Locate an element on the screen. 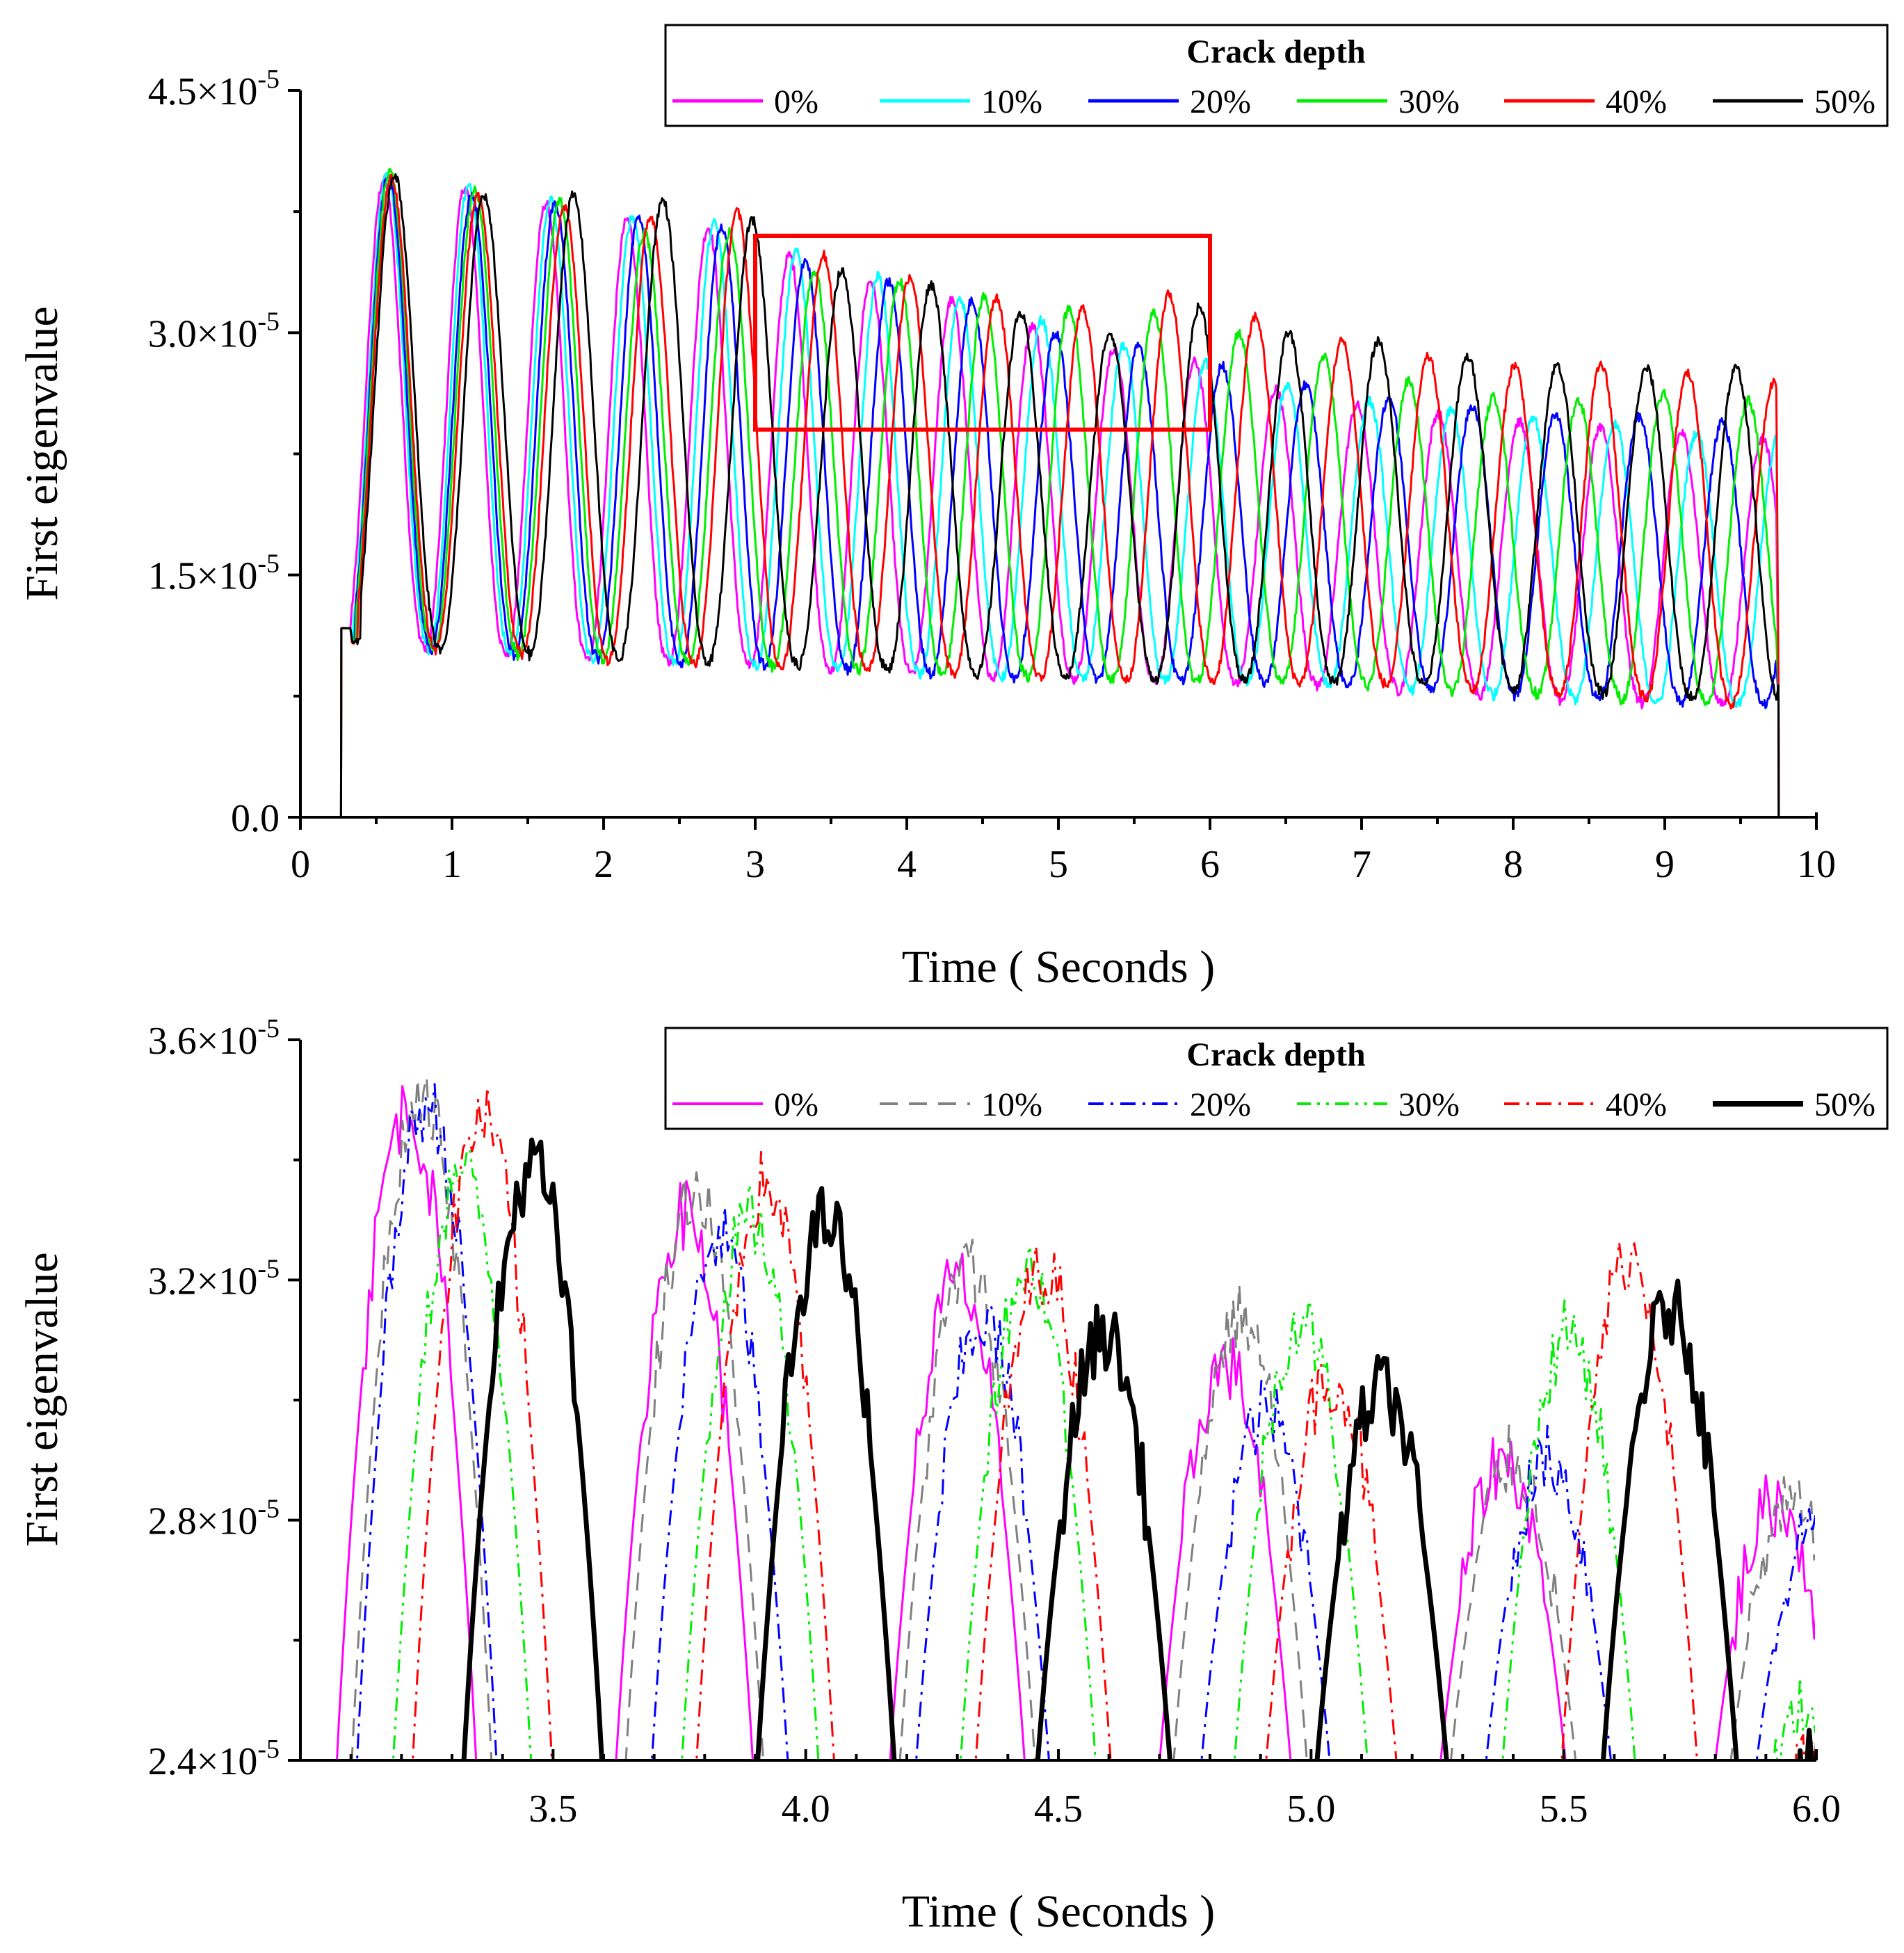 Image resolution: width=1904 pixels, height=1953 pixels. top-y-tick-label: 4.5×10⁻⁵ is located at coordinates (214, 89).